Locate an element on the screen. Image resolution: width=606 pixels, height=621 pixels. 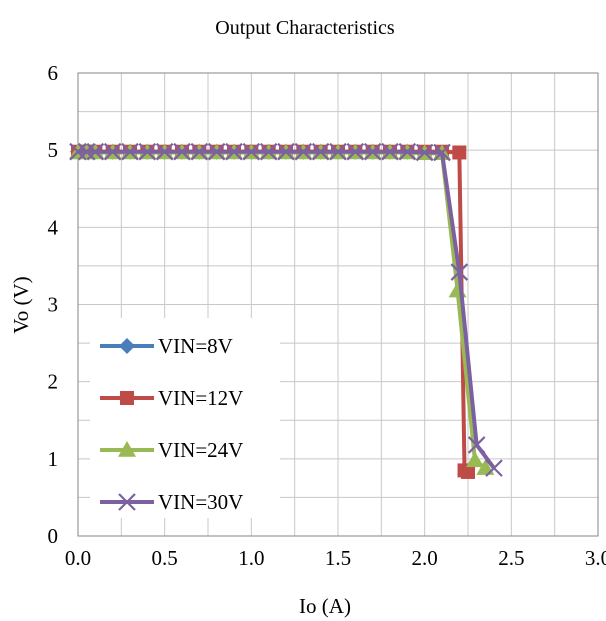
legend-label: VIN=24V is located at coordinates (200, 450).